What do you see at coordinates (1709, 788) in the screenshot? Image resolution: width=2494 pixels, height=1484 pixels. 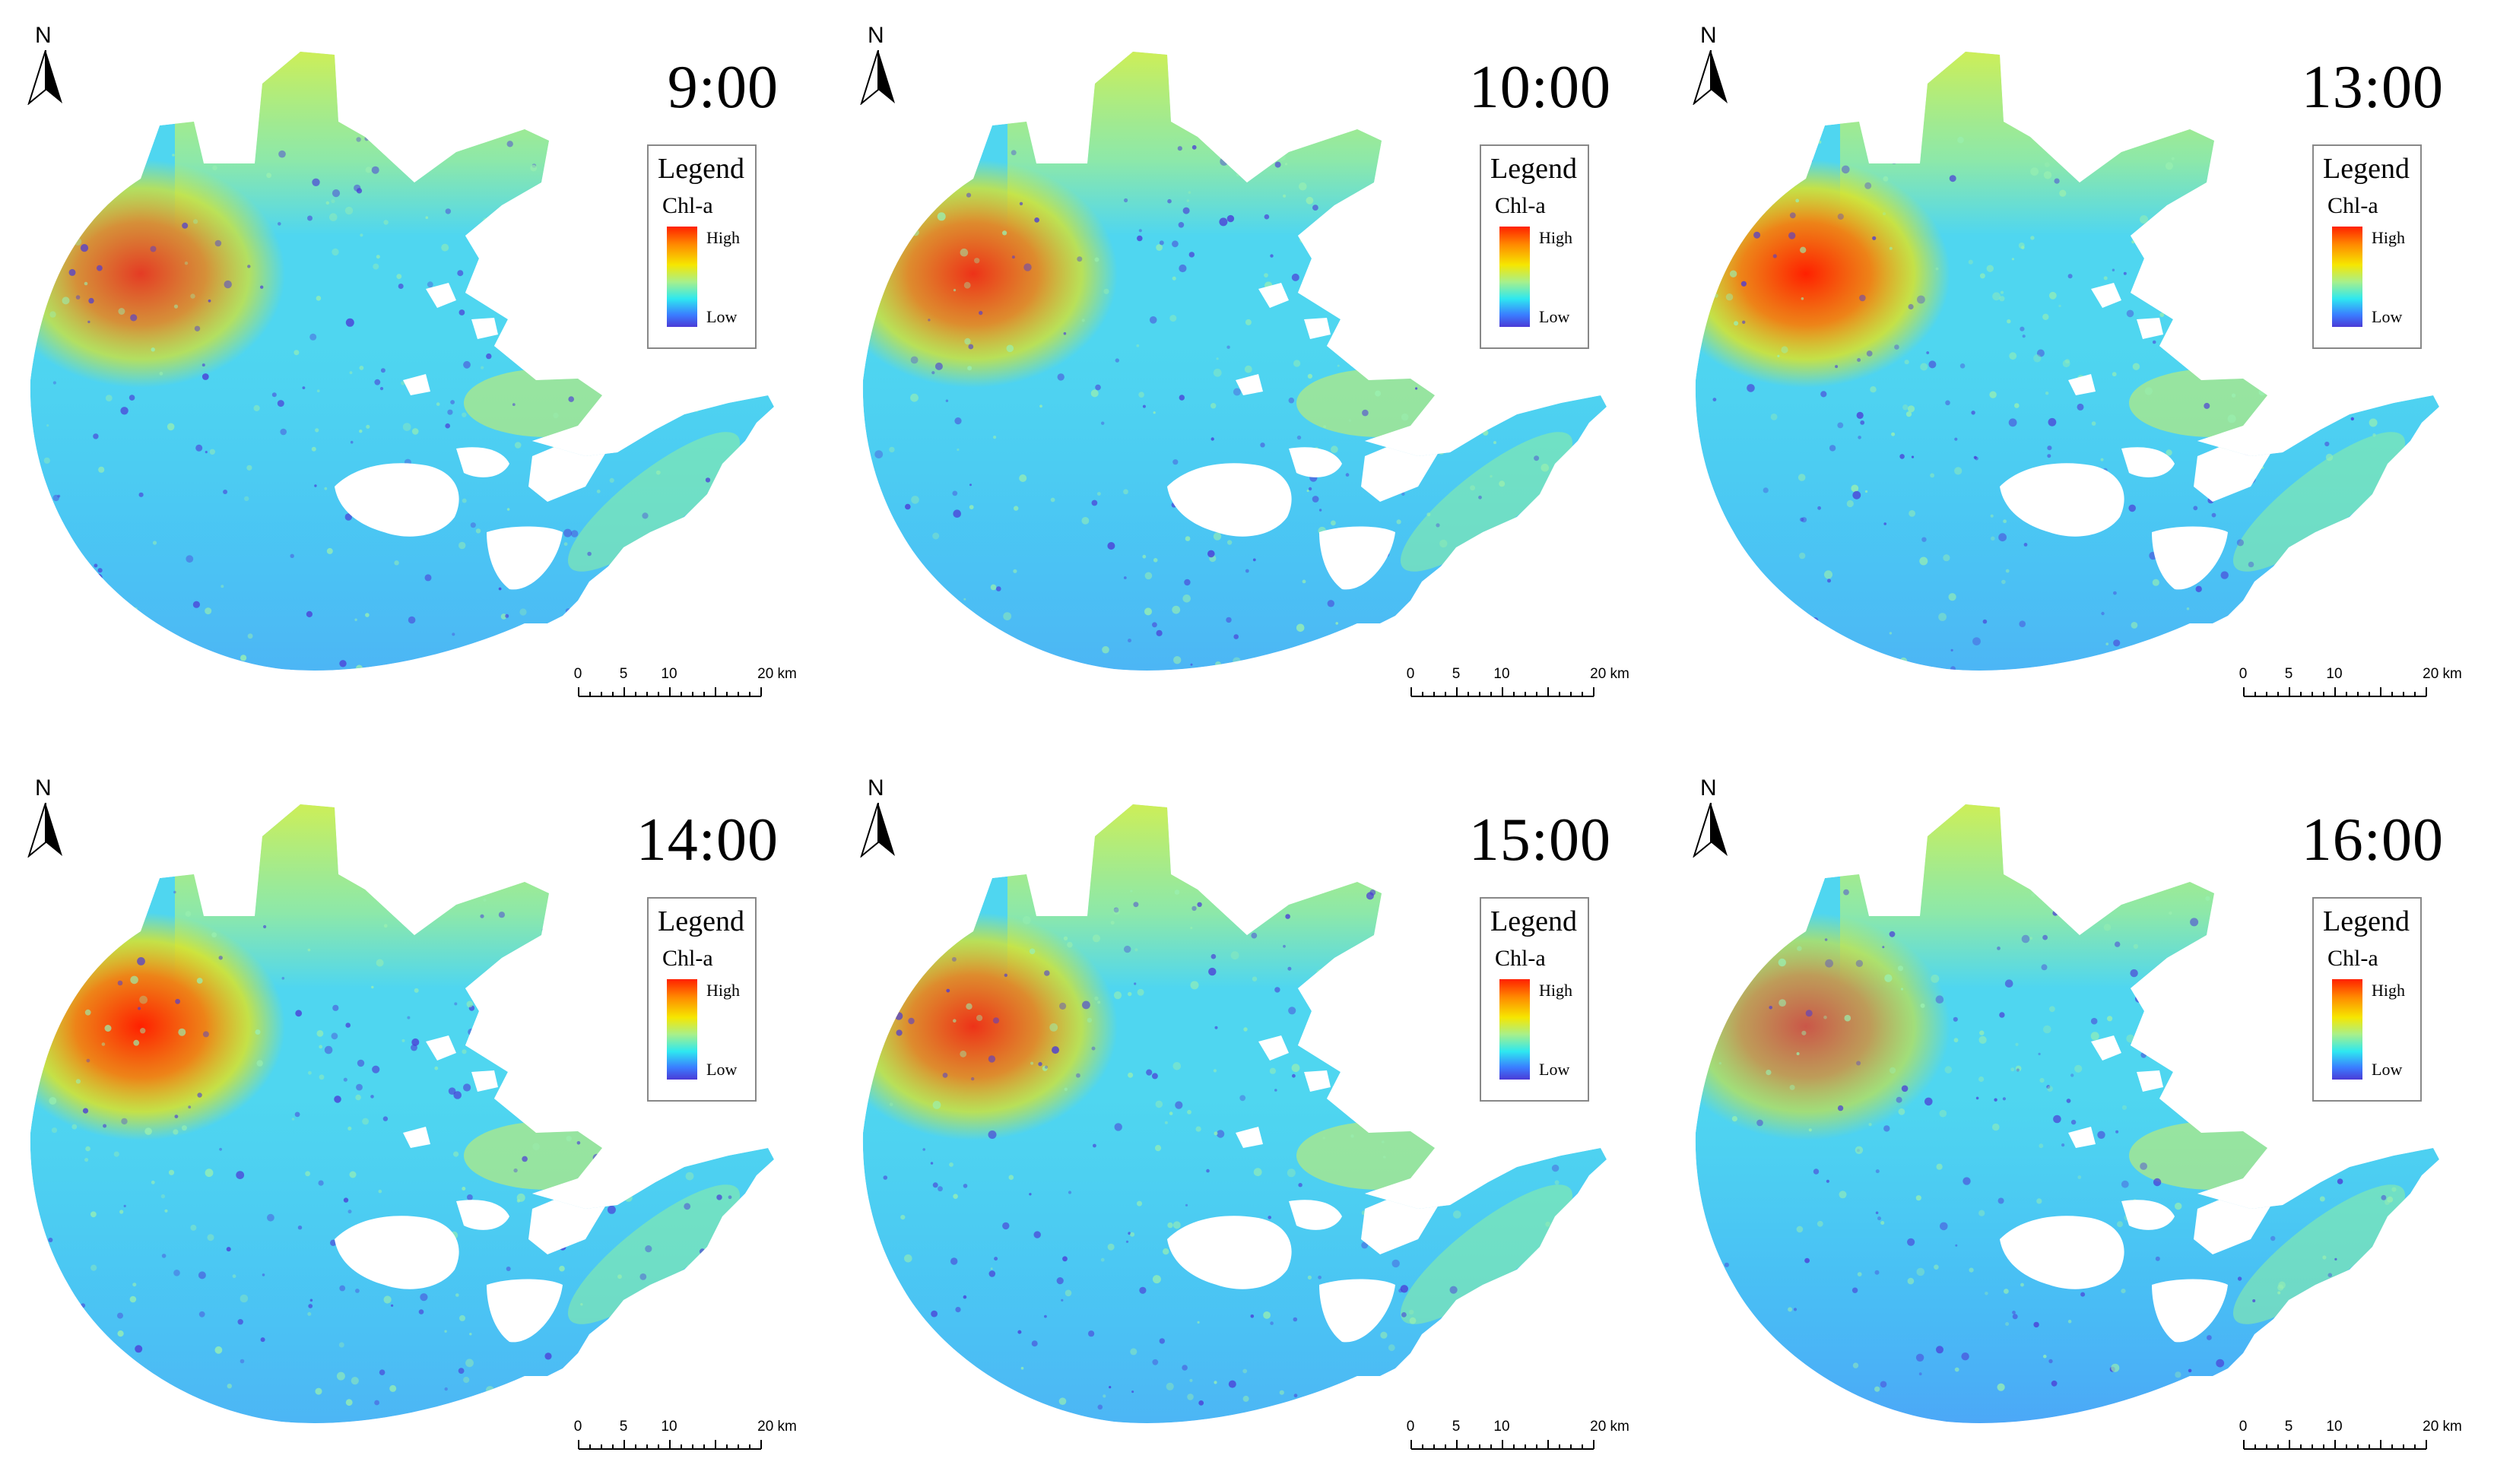 I see `north-label: N` at bounding box center [1709, 788].